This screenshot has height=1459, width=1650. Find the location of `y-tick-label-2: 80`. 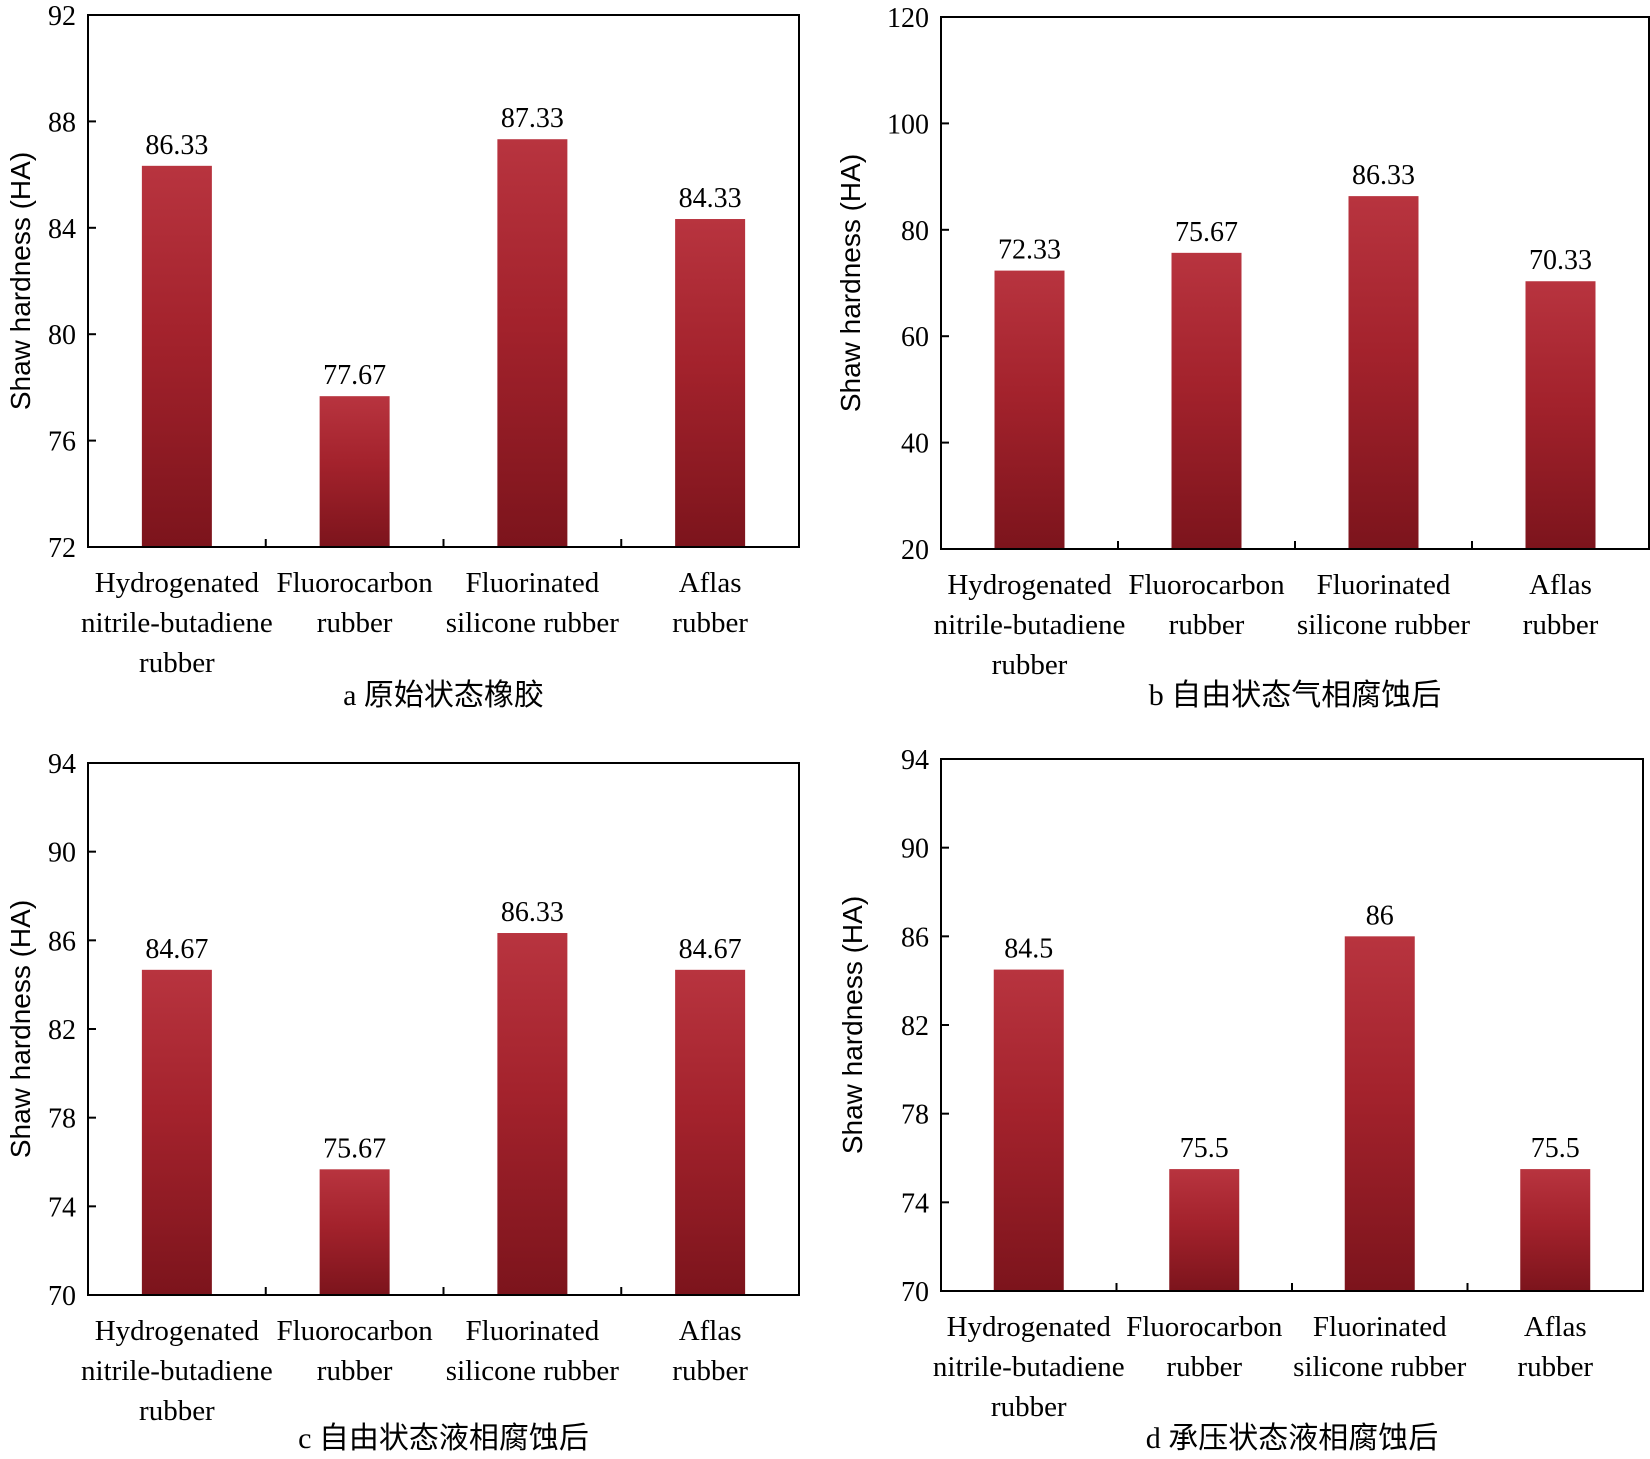

y-tick-label-2: 80 is located at coordinates (62, 335).